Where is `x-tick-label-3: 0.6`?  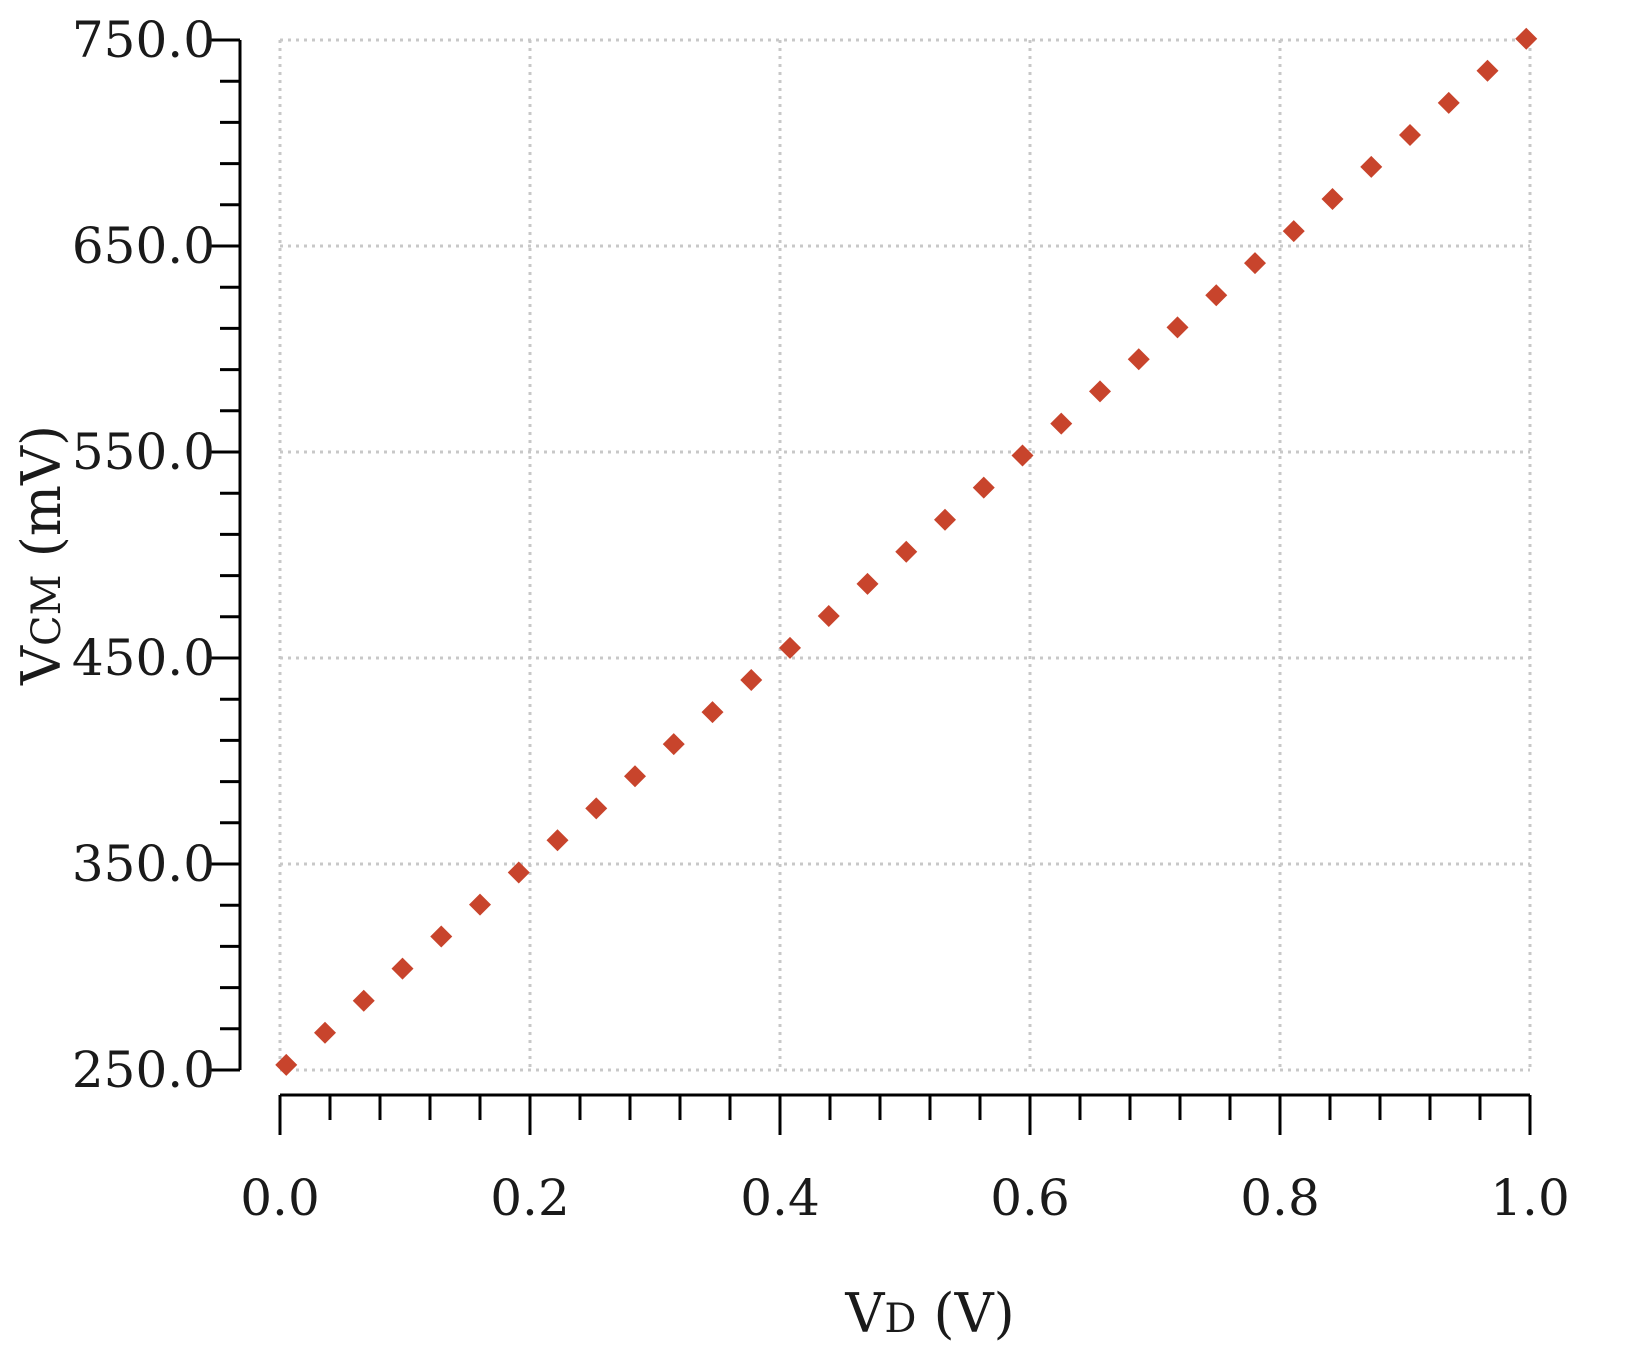
x-tick-label-3: 0.6 is located at coordinates (1030, 1198).